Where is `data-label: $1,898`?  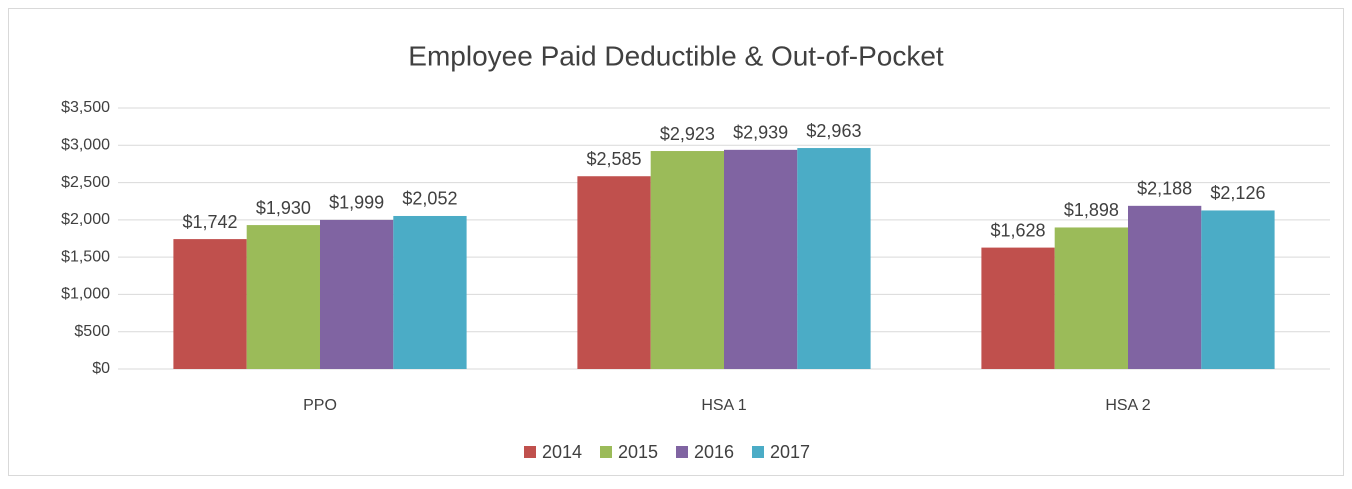 data-label: $1,898 is located at coordinates (1091, 210).